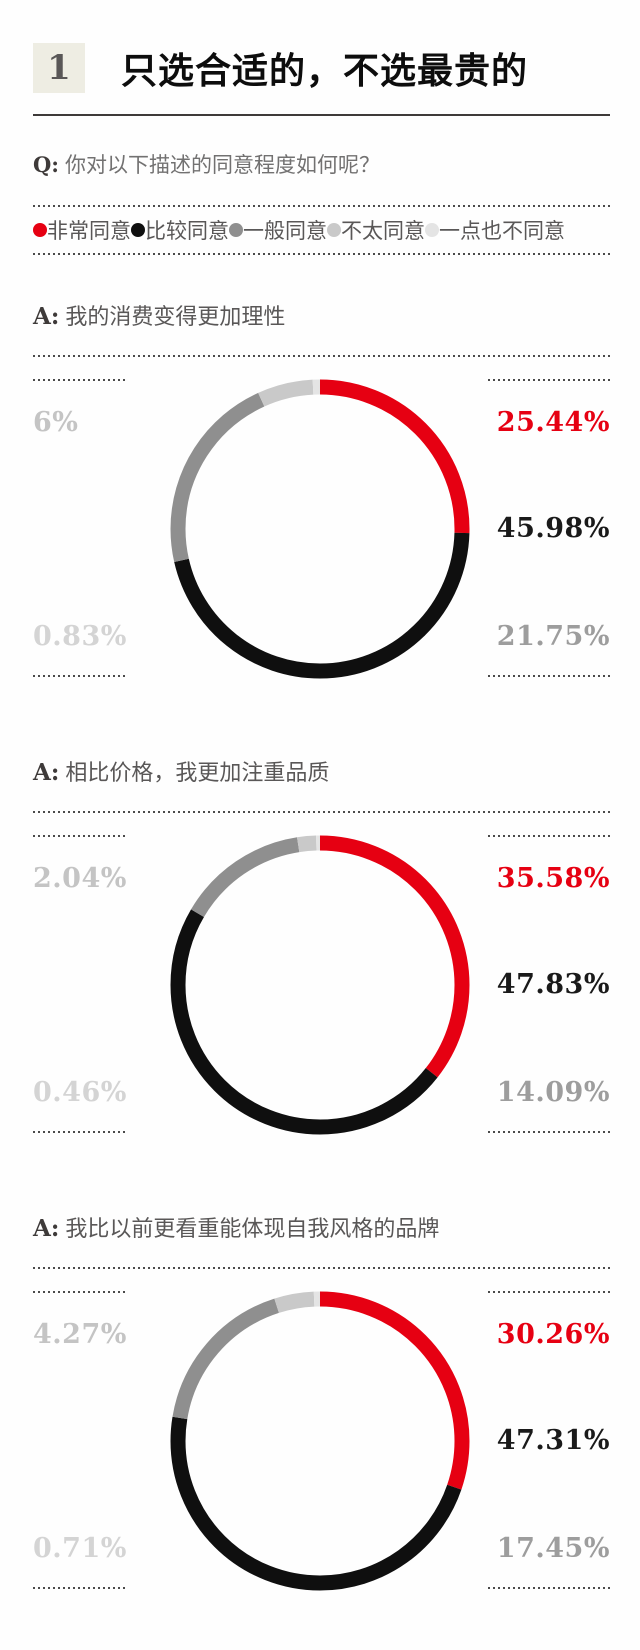 The height and width of the screenshot is (1650, 640). What do you see at coordinates (553, 1092) in the screenshot?
I see `value-neutral: 14.09%` at bounding box center [553, 1092].